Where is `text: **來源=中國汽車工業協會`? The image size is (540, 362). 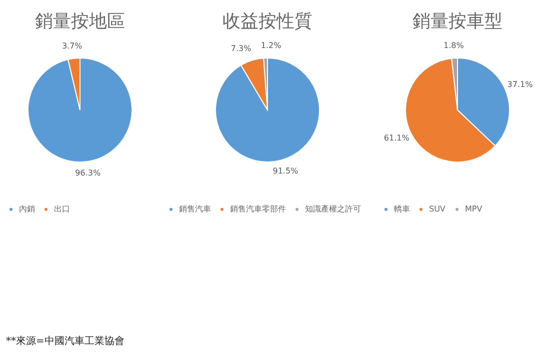 text: **來源=中國汽車工業協會 is located at coordinates (65, 341).